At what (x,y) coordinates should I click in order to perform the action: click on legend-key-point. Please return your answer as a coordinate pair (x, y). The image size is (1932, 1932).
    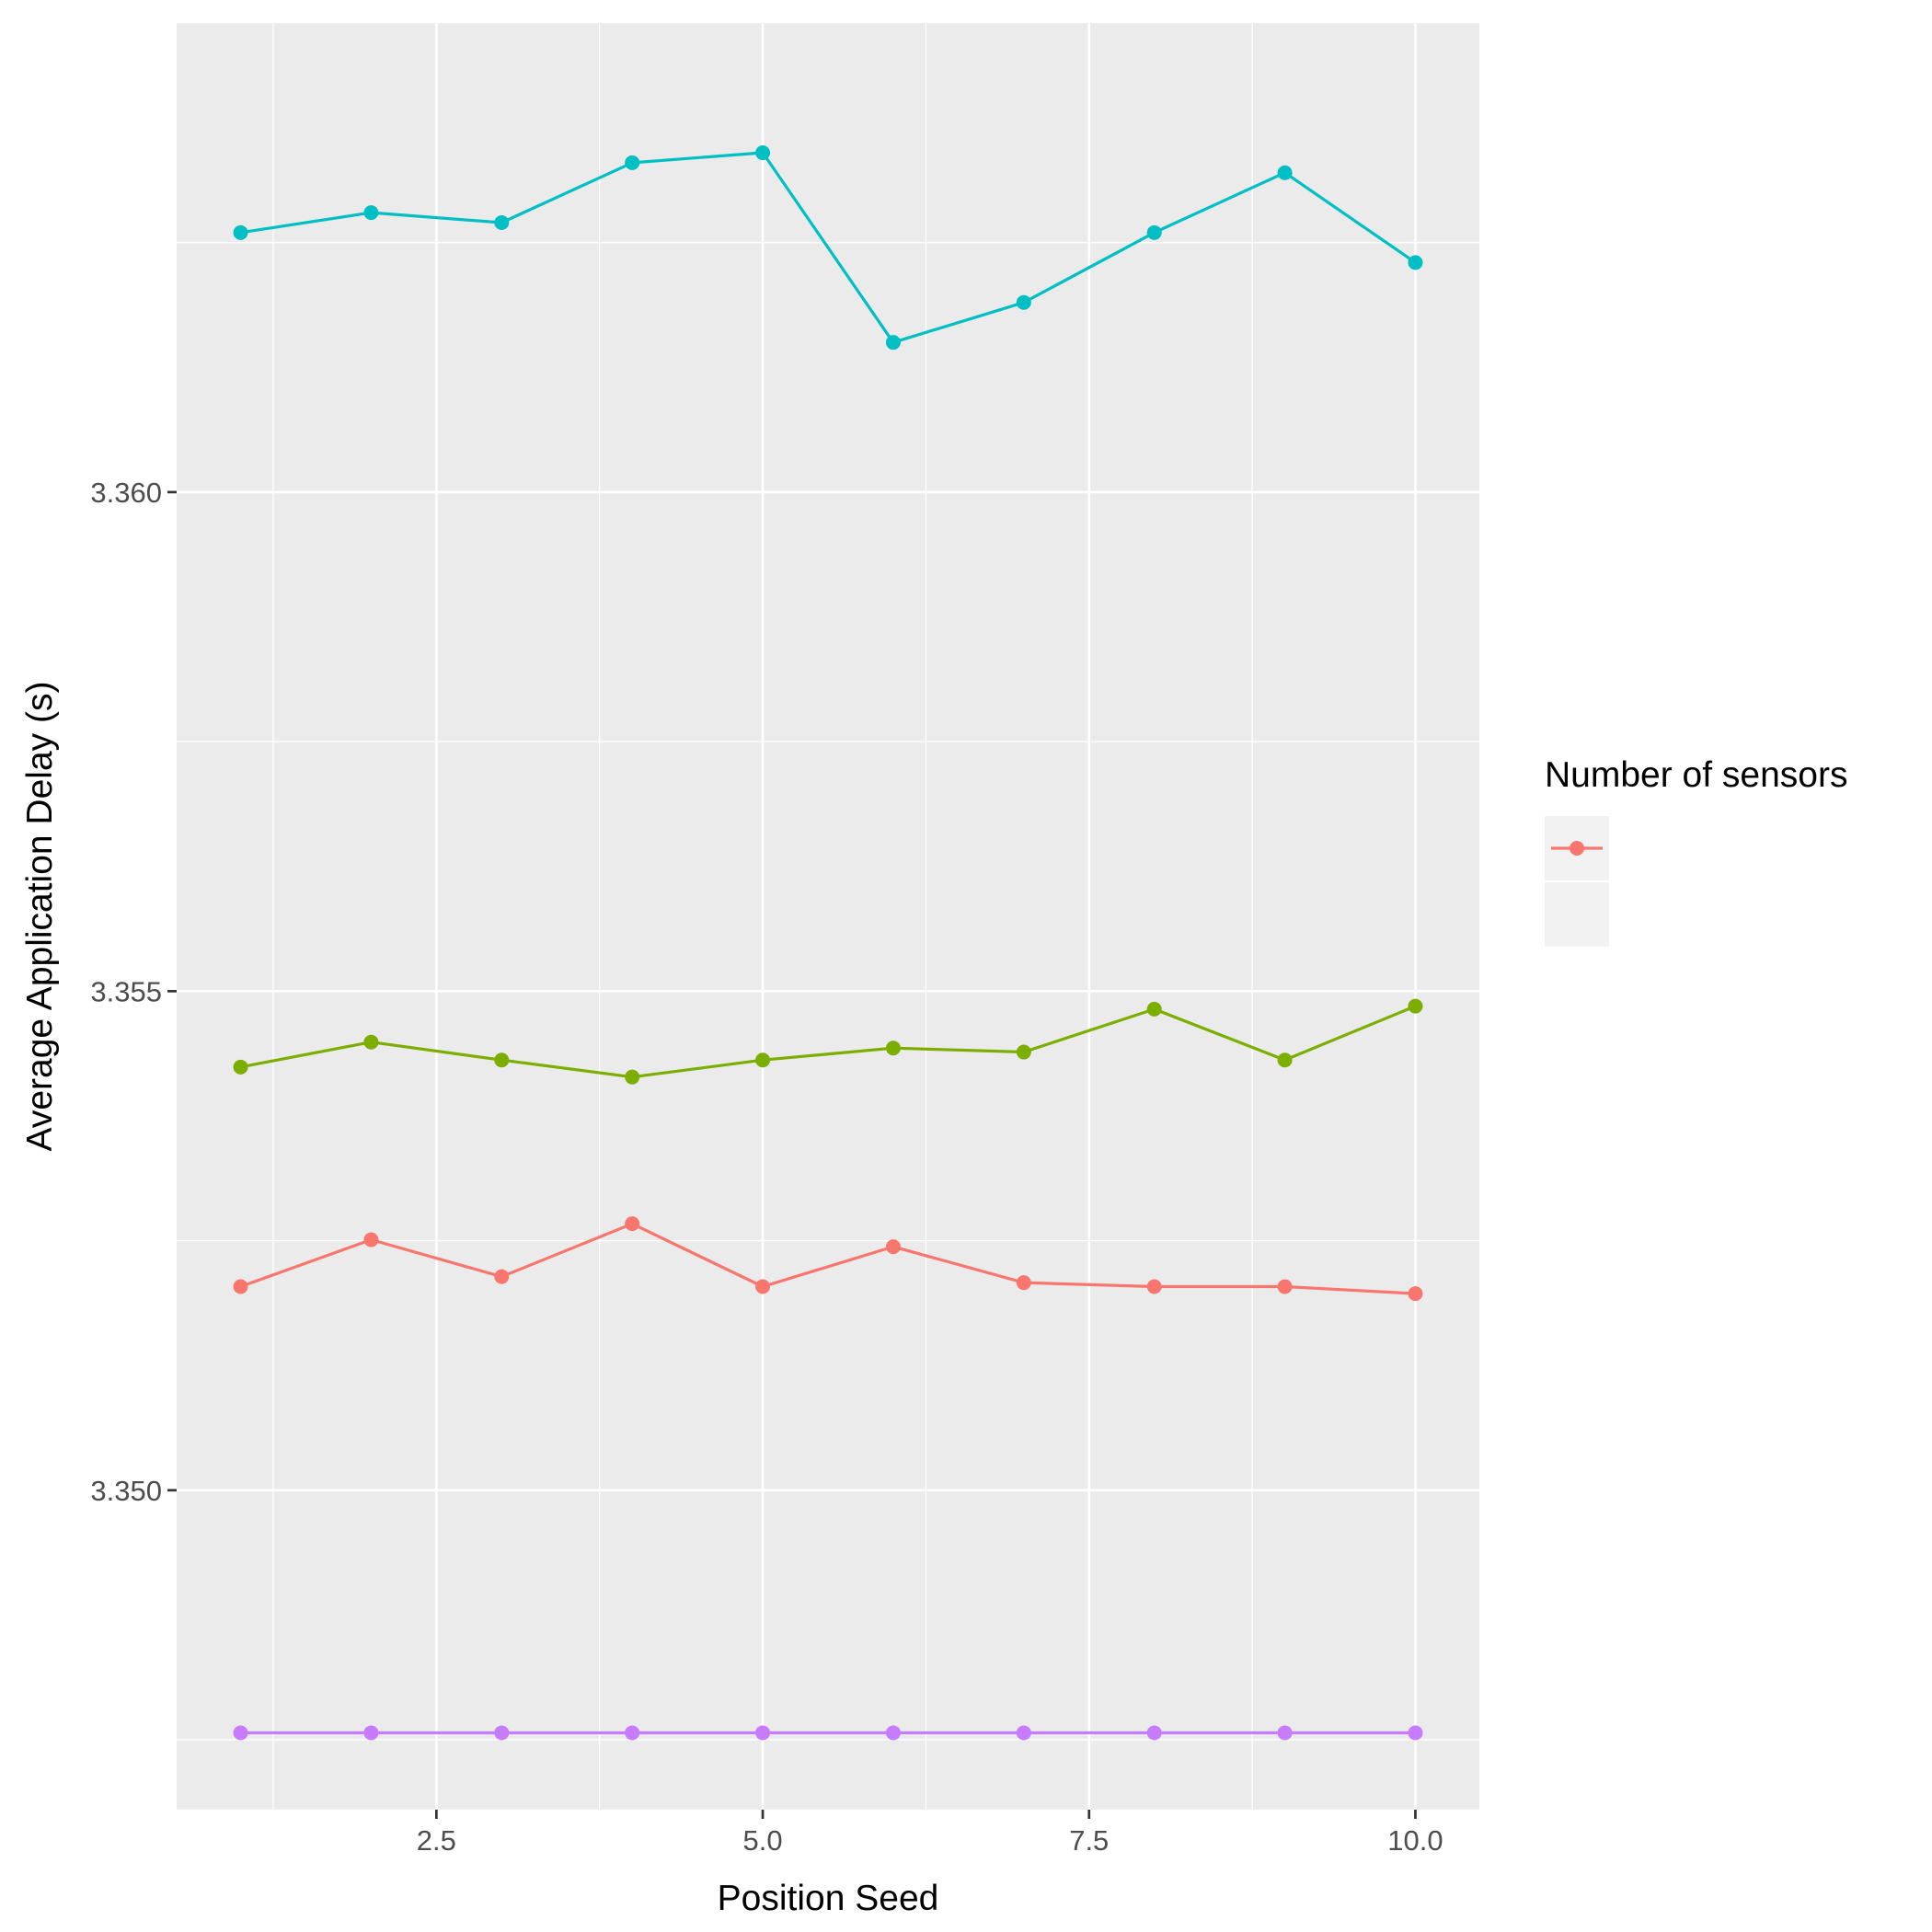
    Looking at the image, I should click on (1577, 848).